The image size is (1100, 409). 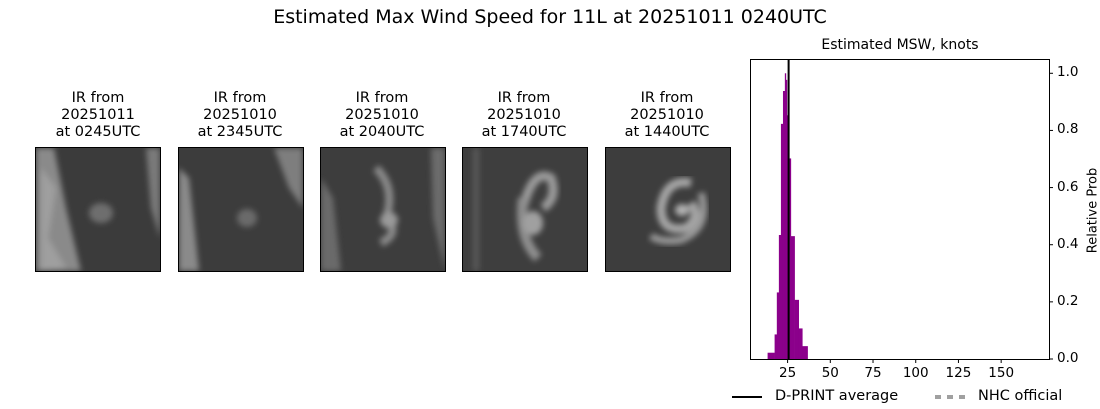 I want to click on y-tick-label: 0.4, so click(x=1068, y=243).